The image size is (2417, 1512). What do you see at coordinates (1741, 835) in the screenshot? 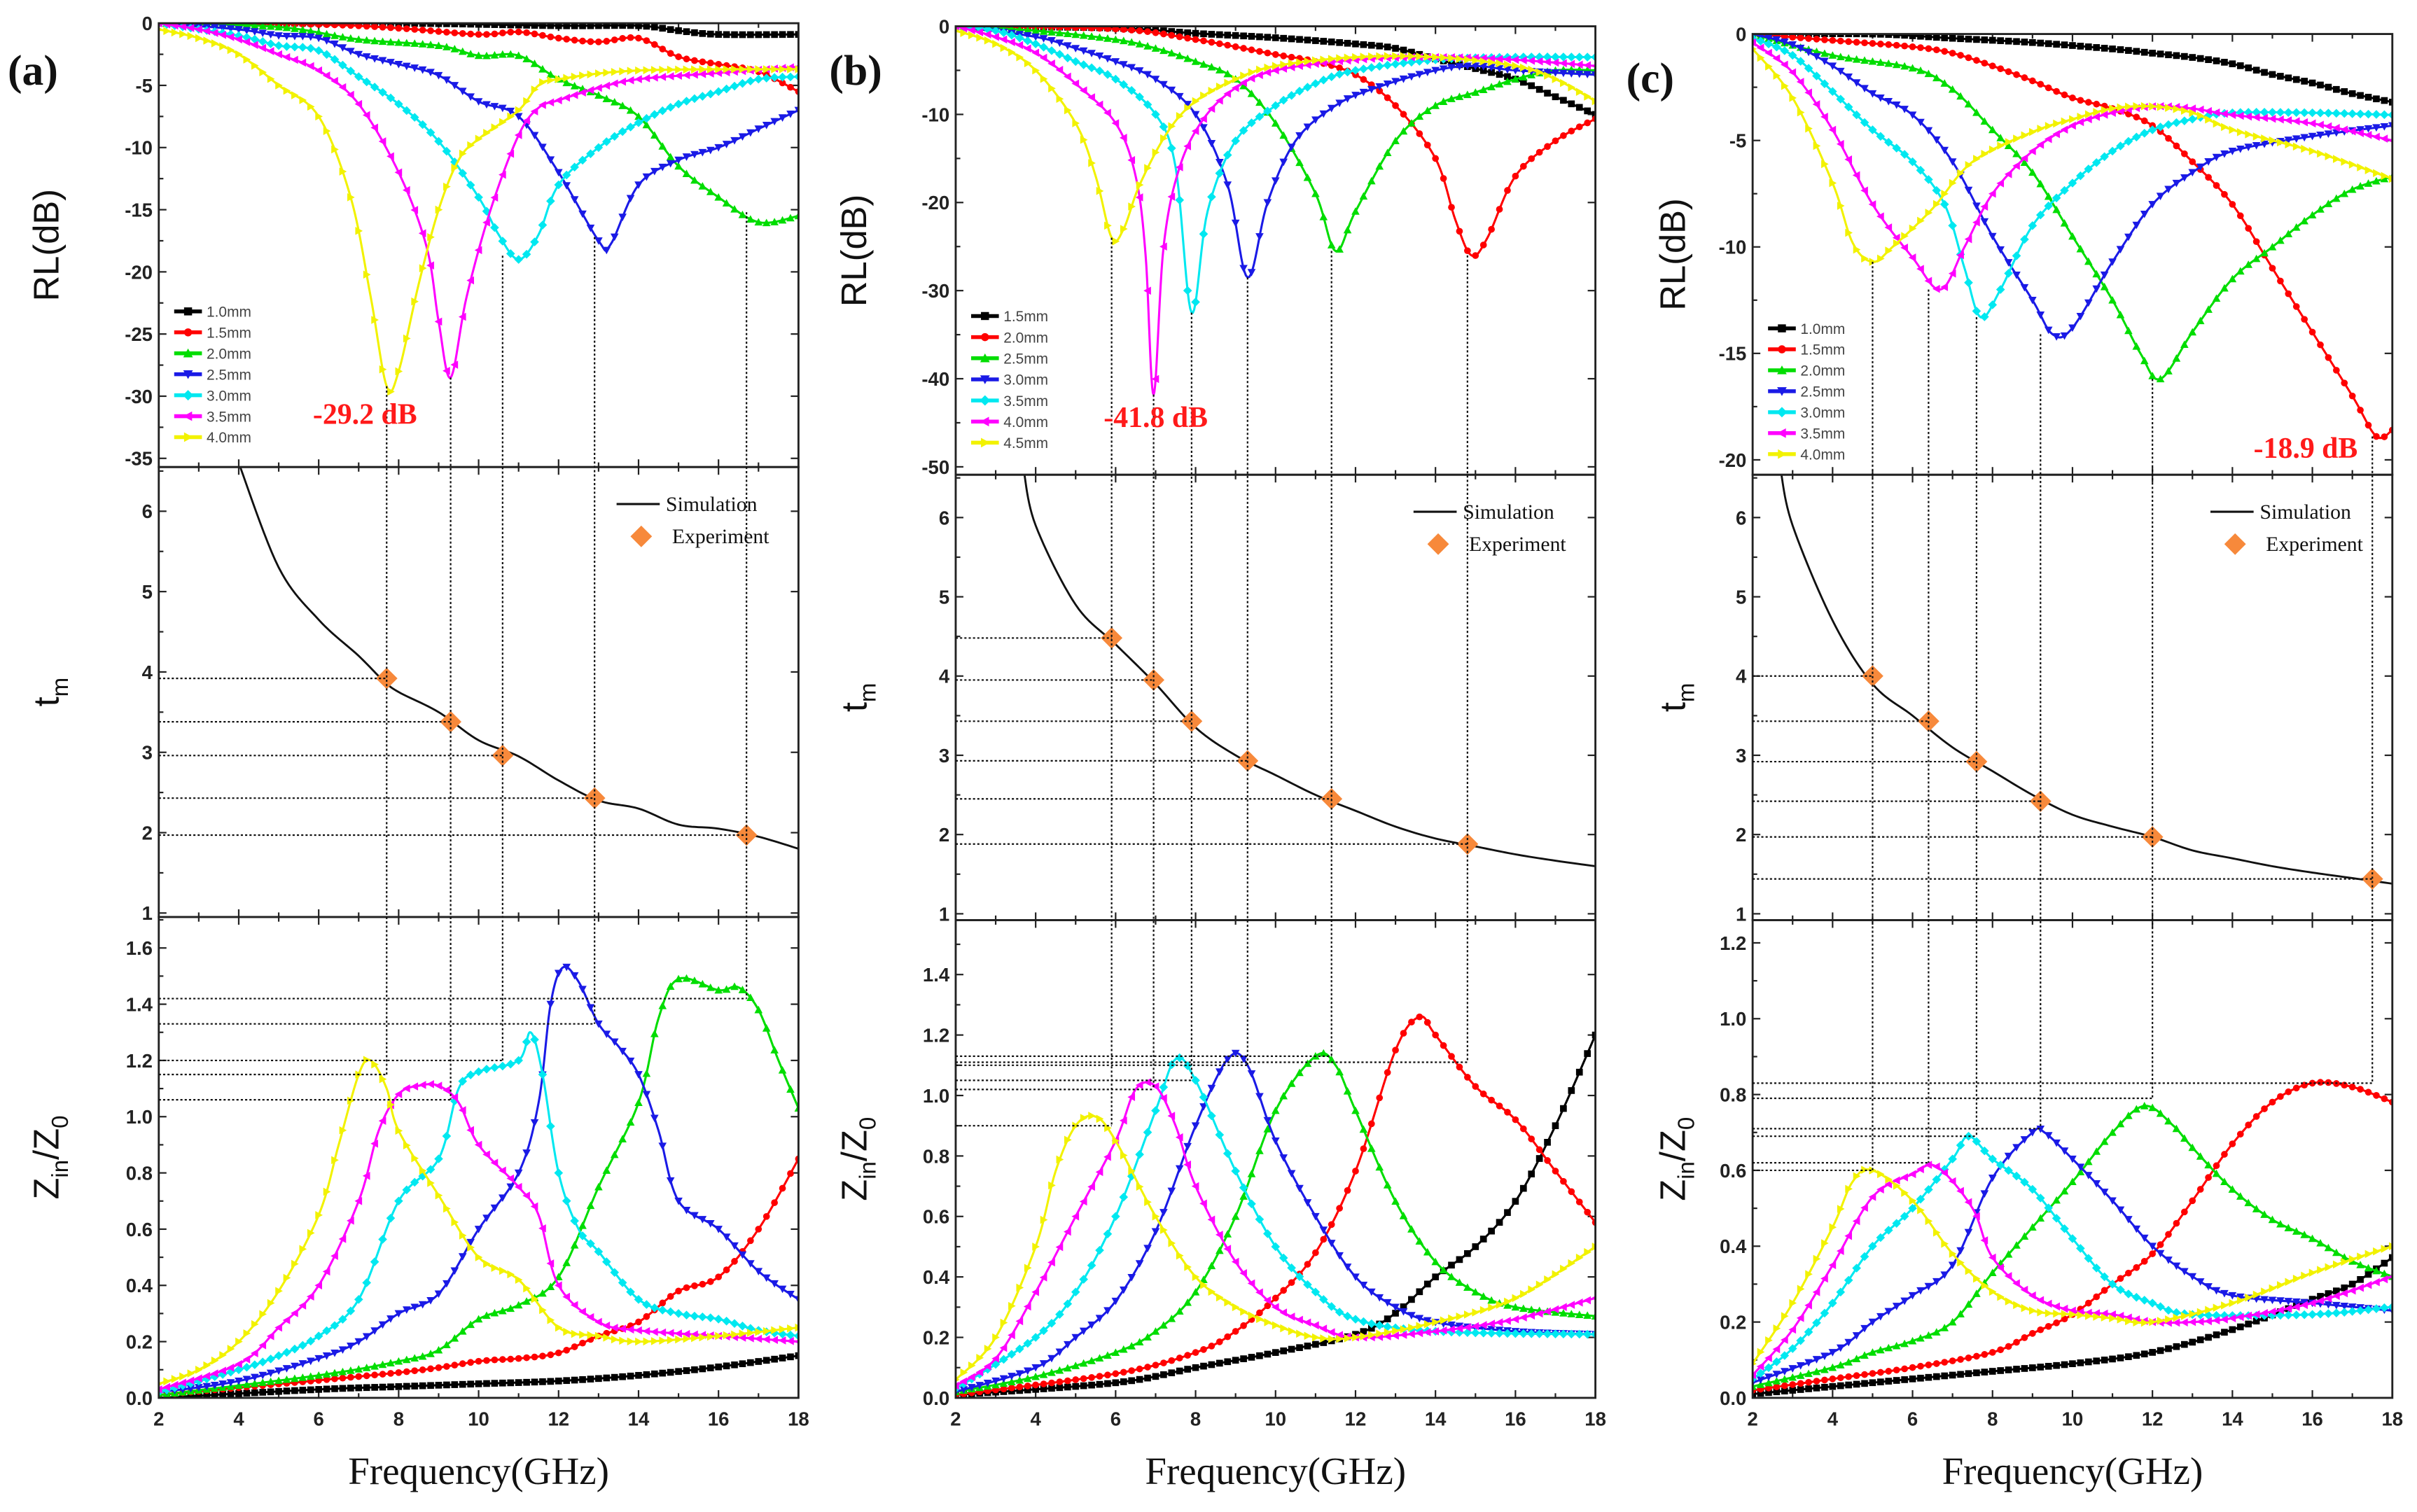
I see `y-tick-label: 2` at bounding box center [1741, 835].